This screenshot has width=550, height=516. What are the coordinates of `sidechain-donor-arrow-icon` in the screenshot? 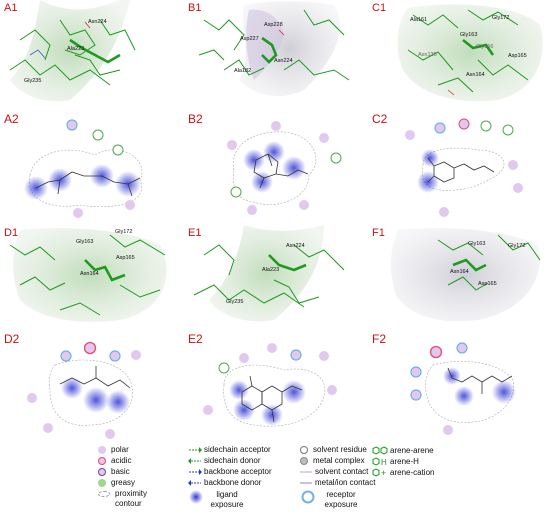 It's located at (194, 461).